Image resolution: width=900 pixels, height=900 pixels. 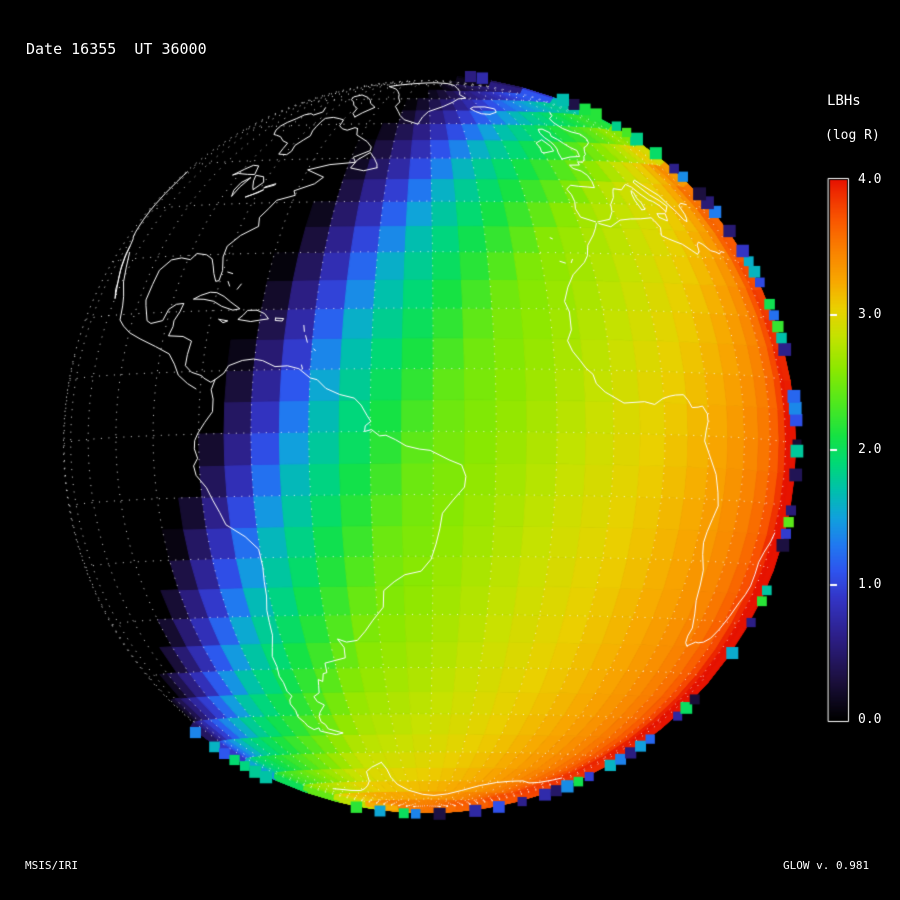 What do you see at coordinates (870, 314) in the screenshot?
I see `colorbar-tick-label: 3.0` at bounding box center [870, 314].